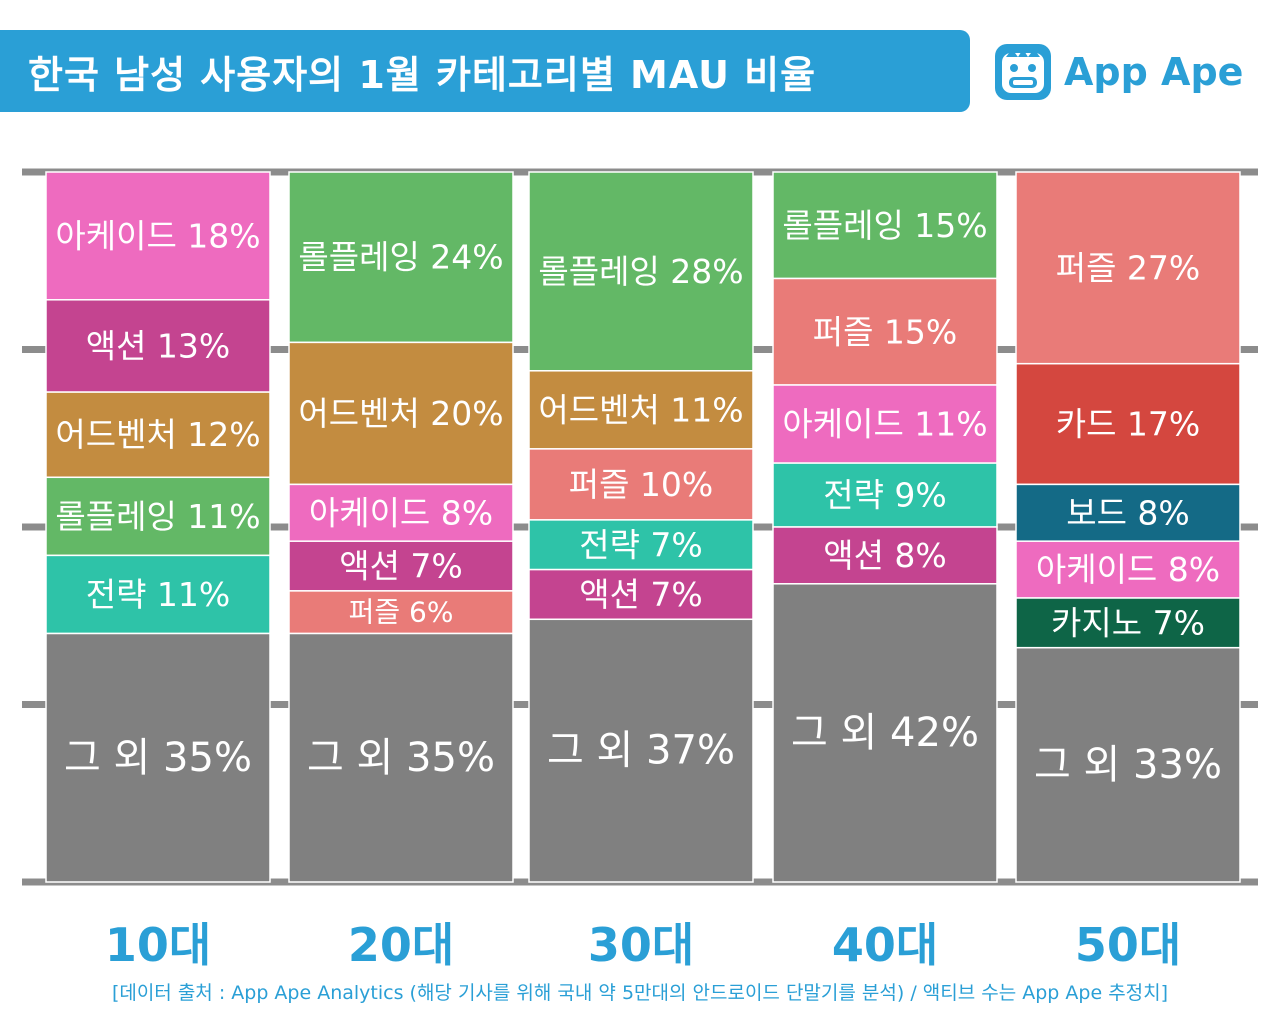 Image resolution: width=1280 pixels, height=1014 pixels. Describe the element at coordinates (1154, 72) in the screenshot. I see `logo-text: App Ape` at that location.